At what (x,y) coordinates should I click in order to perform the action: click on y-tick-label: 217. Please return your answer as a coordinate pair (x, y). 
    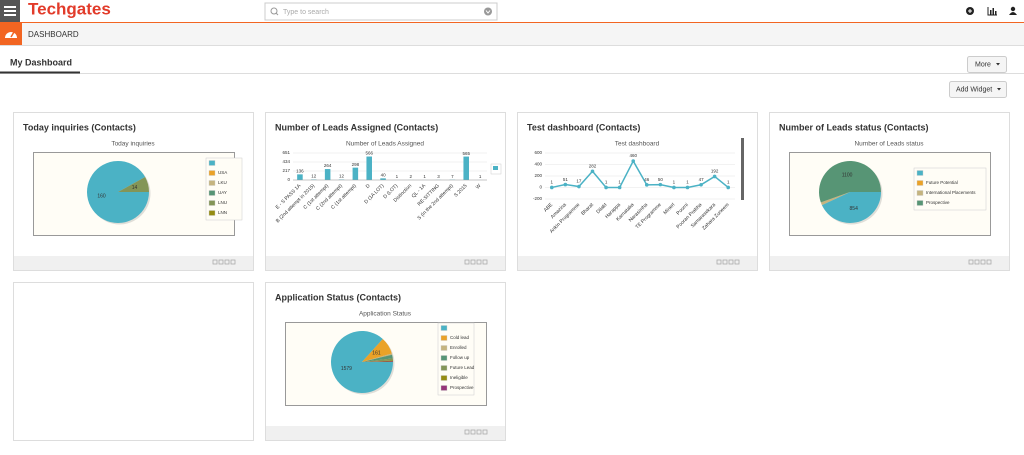
    Looking at the image, I should click on (286, 170).